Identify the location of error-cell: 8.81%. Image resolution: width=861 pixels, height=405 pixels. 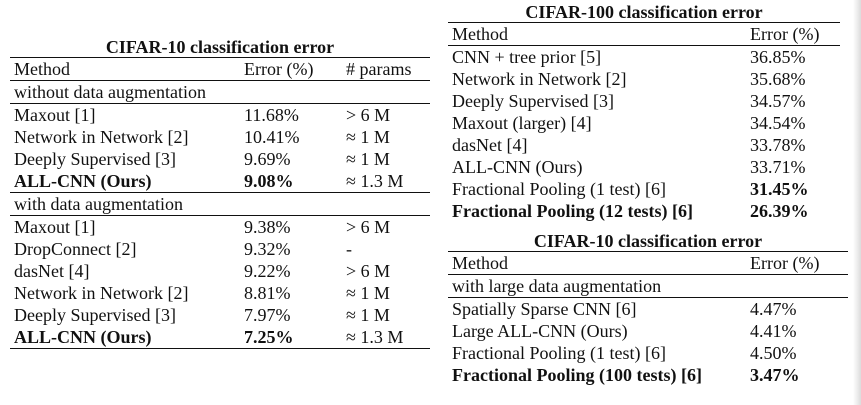
(267, 293).